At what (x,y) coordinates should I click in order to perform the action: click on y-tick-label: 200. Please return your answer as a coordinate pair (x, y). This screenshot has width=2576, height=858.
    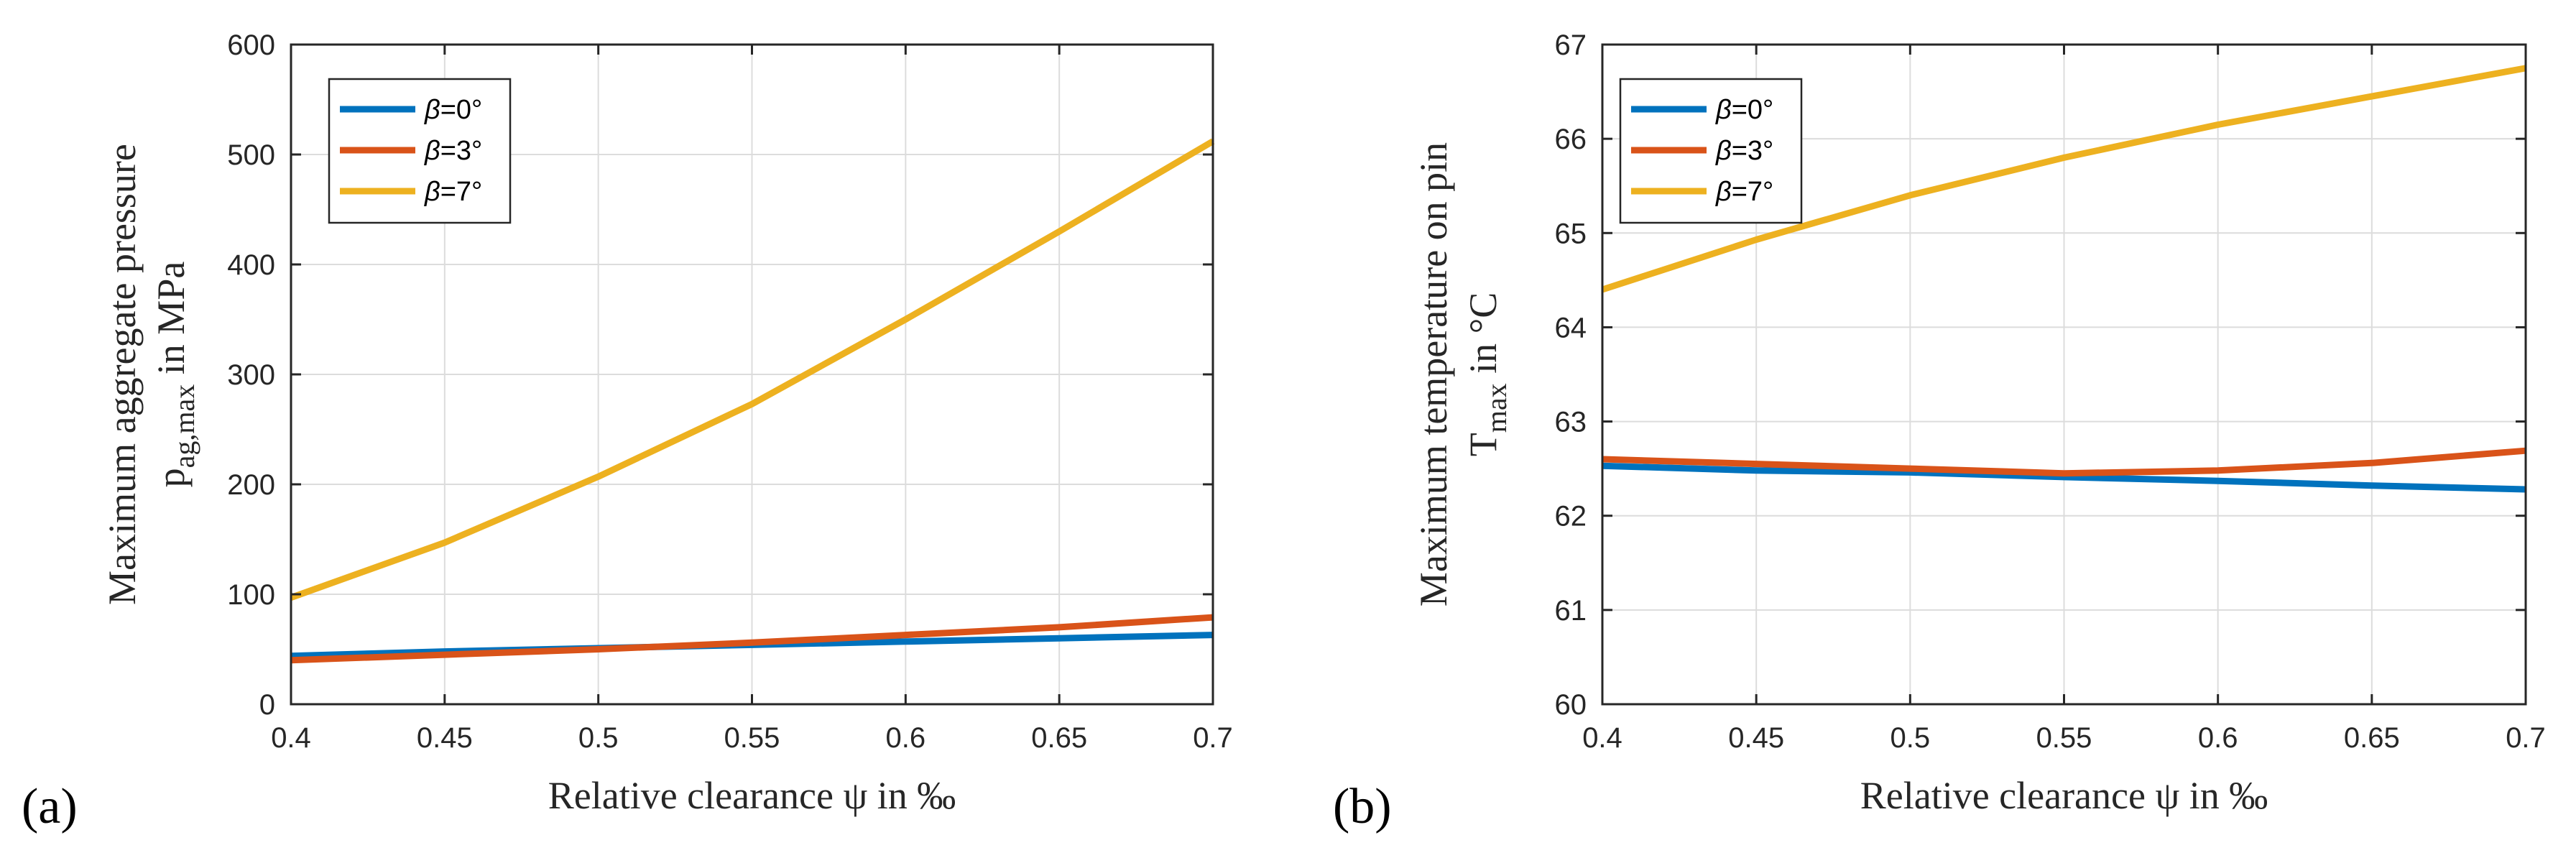
    Looking at the image, I should click on (251, 485).